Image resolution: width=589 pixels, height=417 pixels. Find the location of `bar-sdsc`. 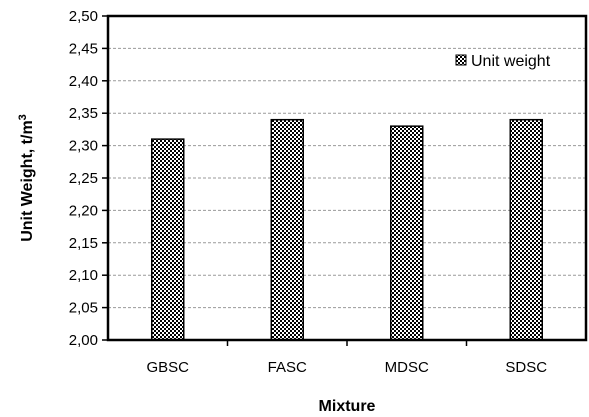

bar-sdsc is located at coordinates (526, 229).